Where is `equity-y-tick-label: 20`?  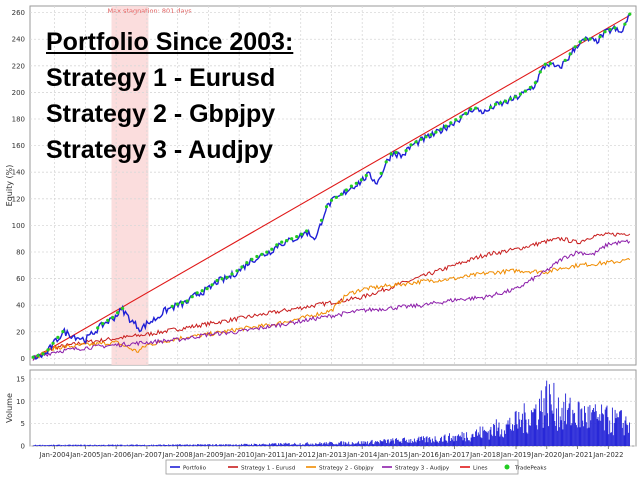 equity-y-tick-label: 20 is located at coordinates (20, 332).